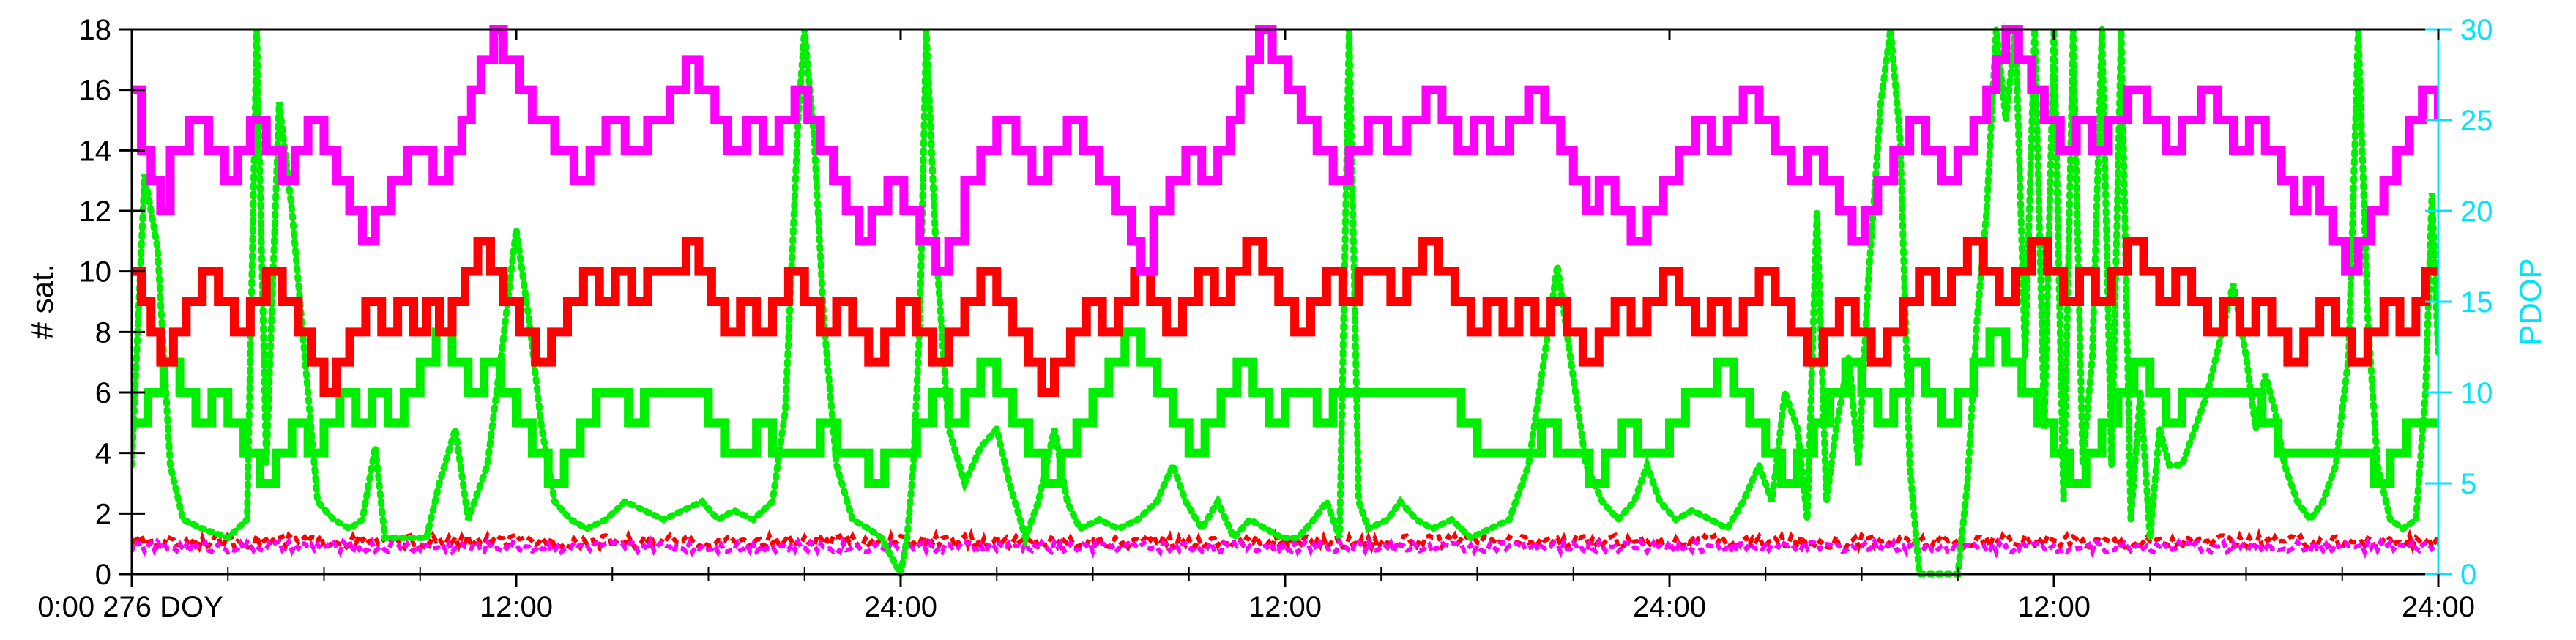 Image resolution: width=2576 pixels, height=640 pixels. Describe the element at coordinates (103, 333) in the screenshot. I see `left-tick-label: 8` at that location.